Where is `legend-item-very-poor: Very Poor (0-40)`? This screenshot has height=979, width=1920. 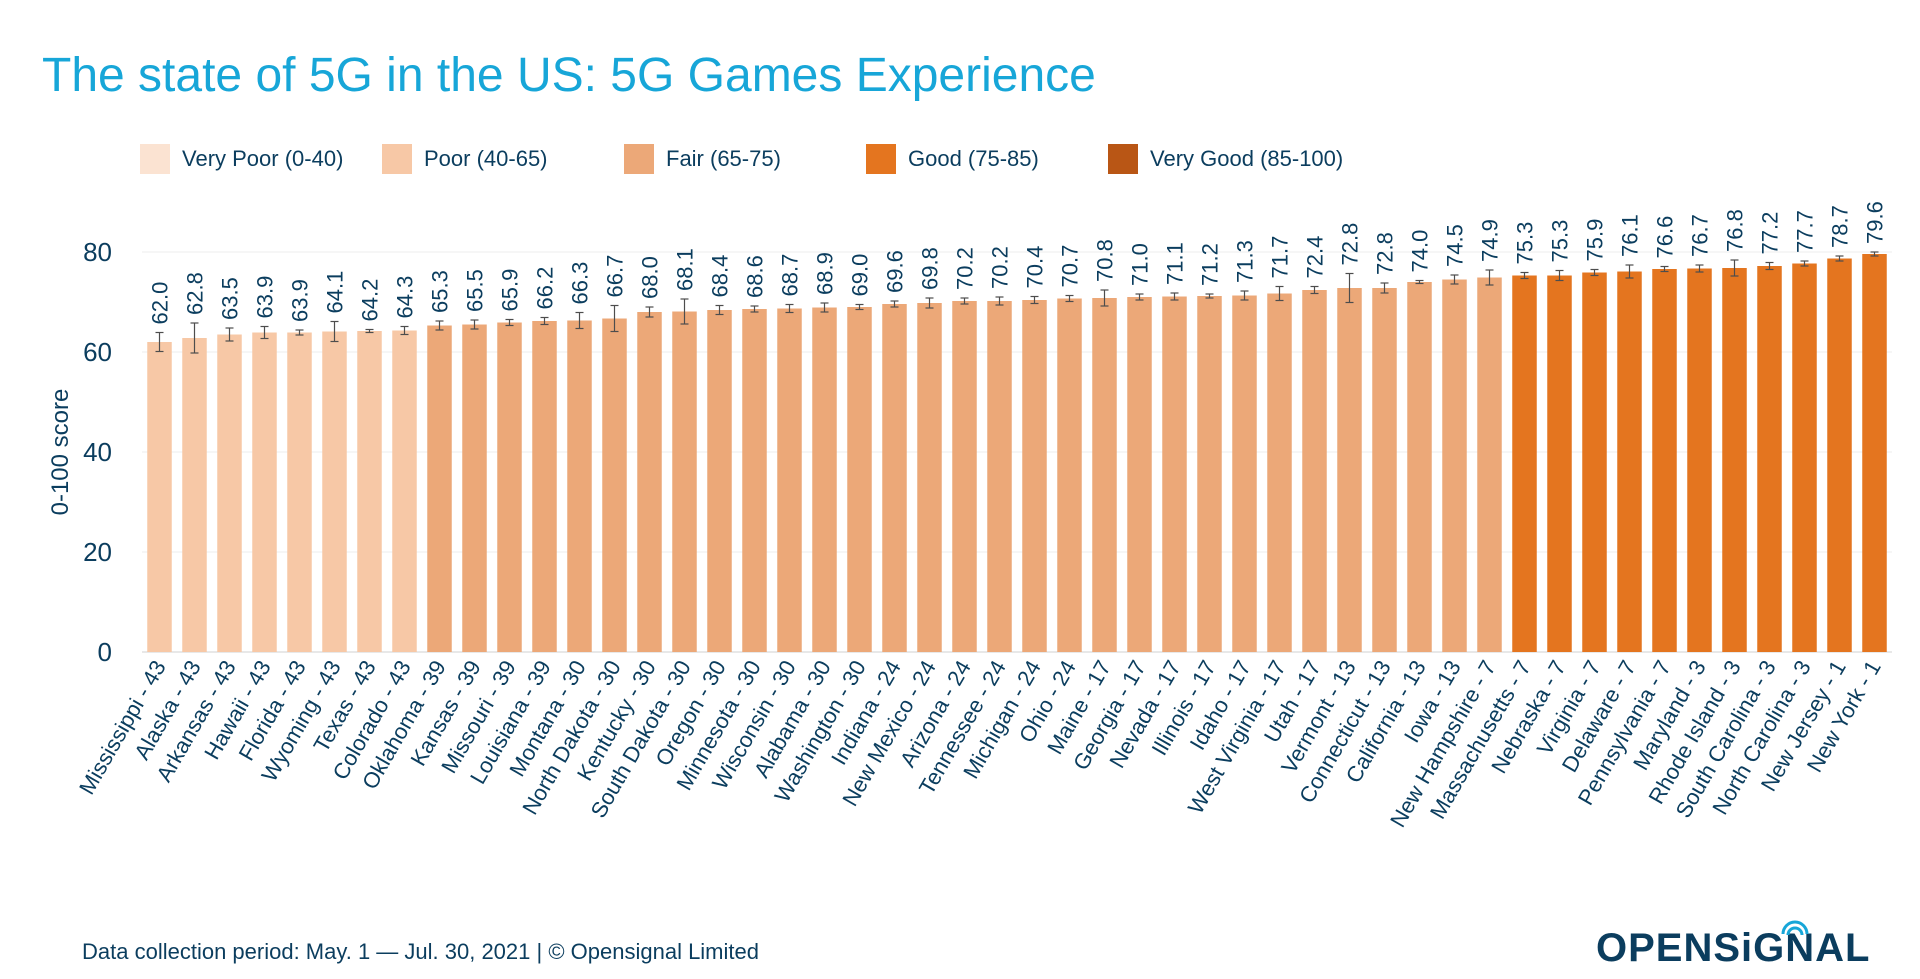
legend-item-very-poor: Very Poor (0-40) is located at coordinates (241, 159).